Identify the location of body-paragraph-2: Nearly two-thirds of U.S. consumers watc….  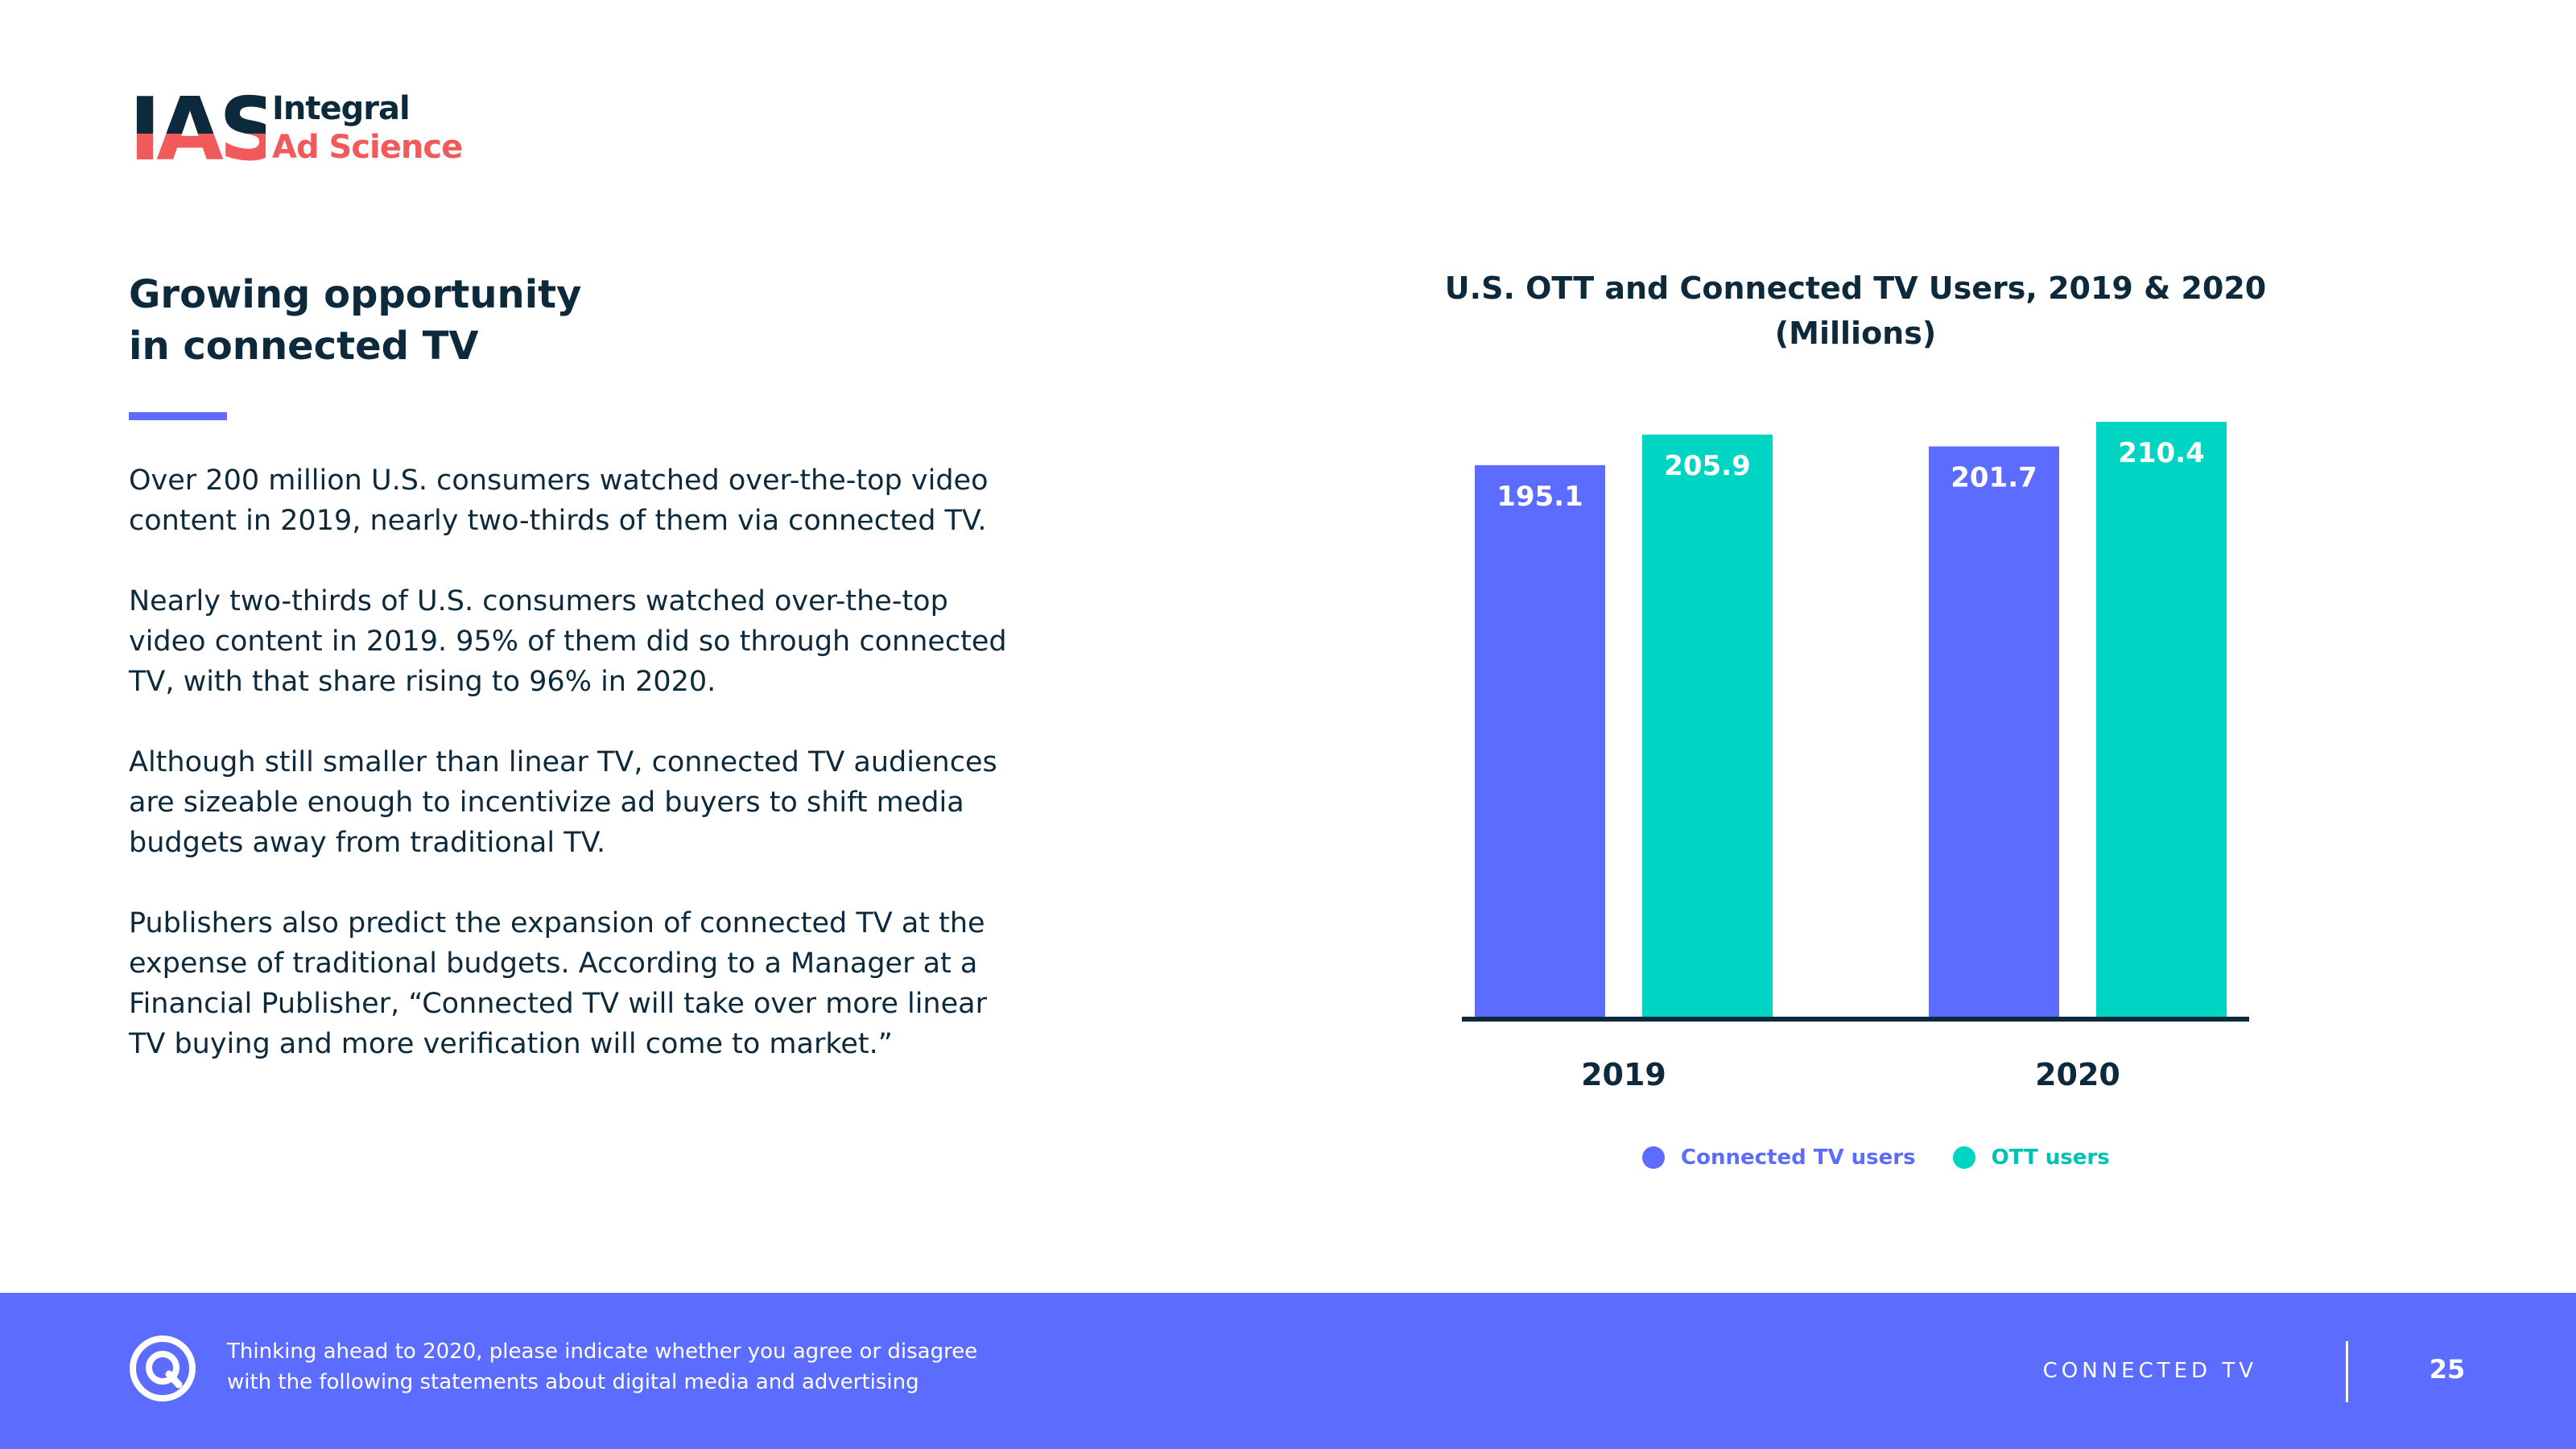
(568, 641).